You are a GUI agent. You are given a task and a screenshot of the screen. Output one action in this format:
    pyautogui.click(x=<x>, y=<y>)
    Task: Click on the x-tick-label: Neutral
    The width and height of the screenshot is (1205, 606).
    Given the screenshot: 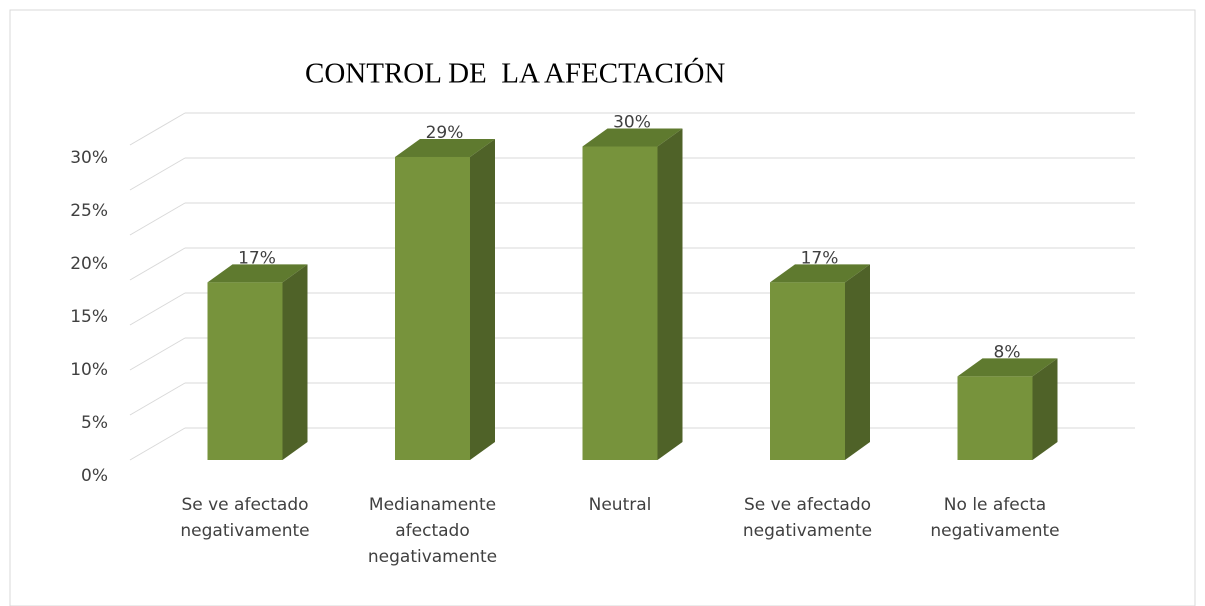 What is the action you would take?
    pyautogui.click(x=620, y=505)
    